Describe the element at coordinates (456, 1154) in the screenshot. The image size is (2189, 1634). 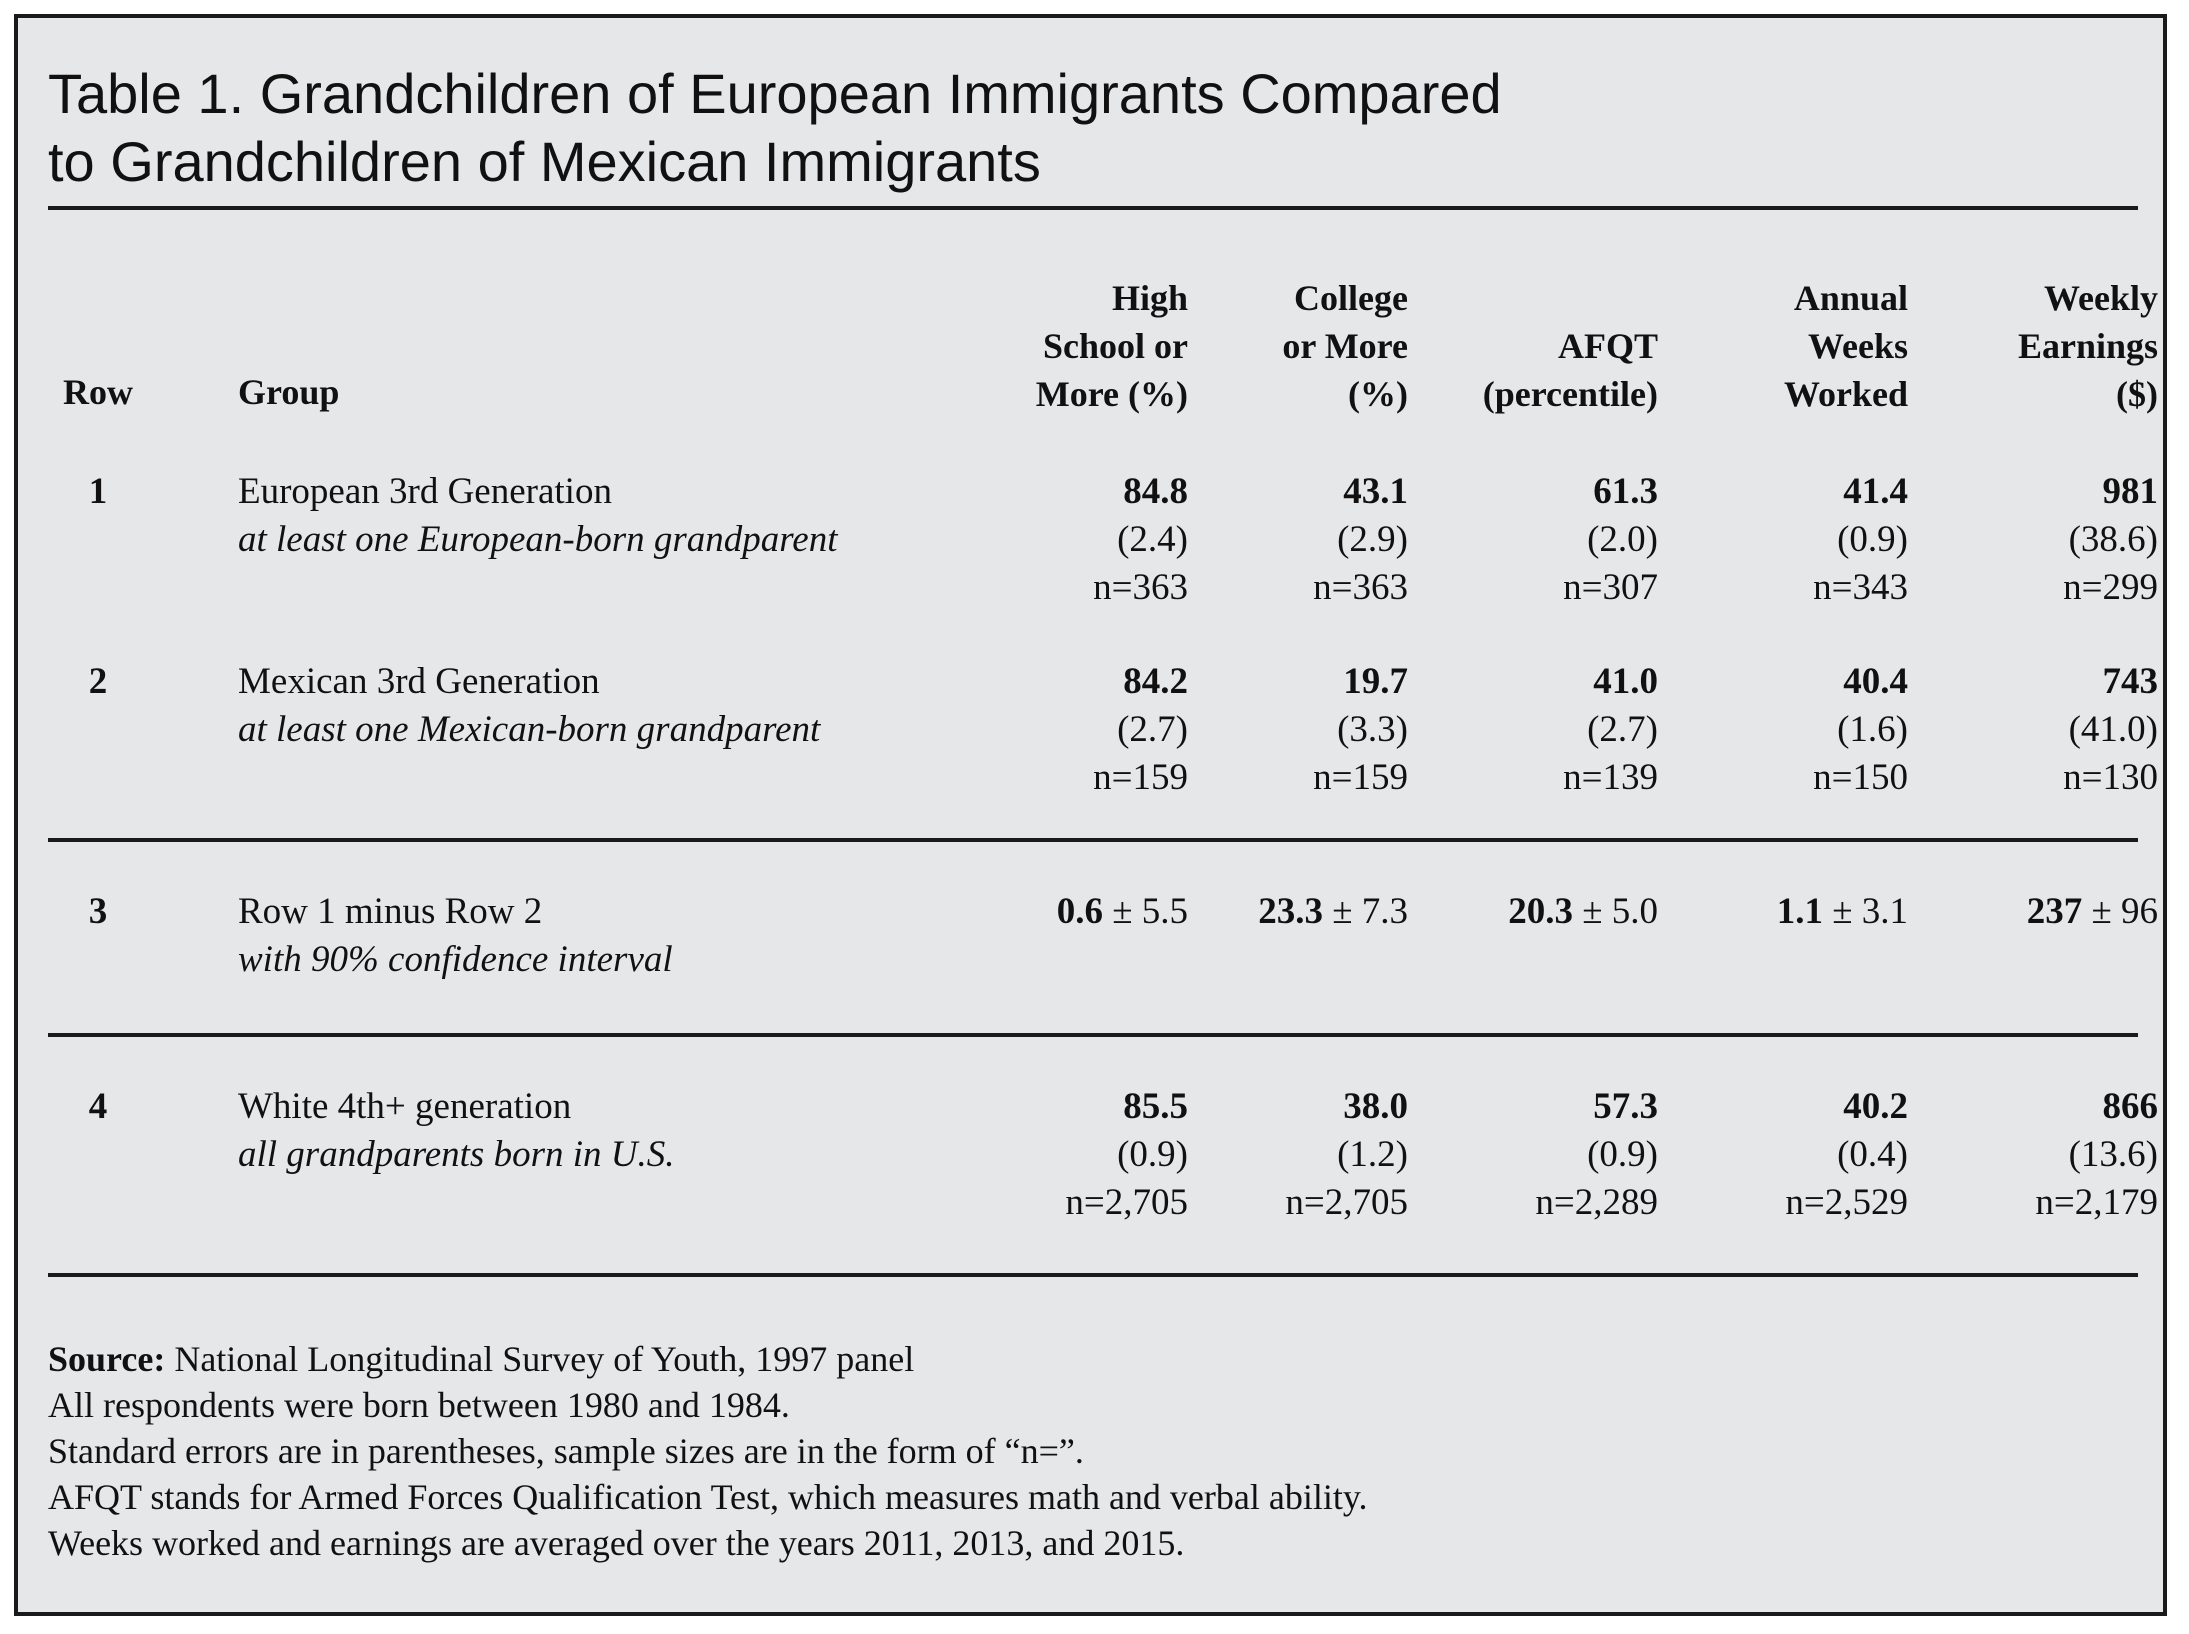
I see `group-description: all grandparents born in U.S.` at that location.